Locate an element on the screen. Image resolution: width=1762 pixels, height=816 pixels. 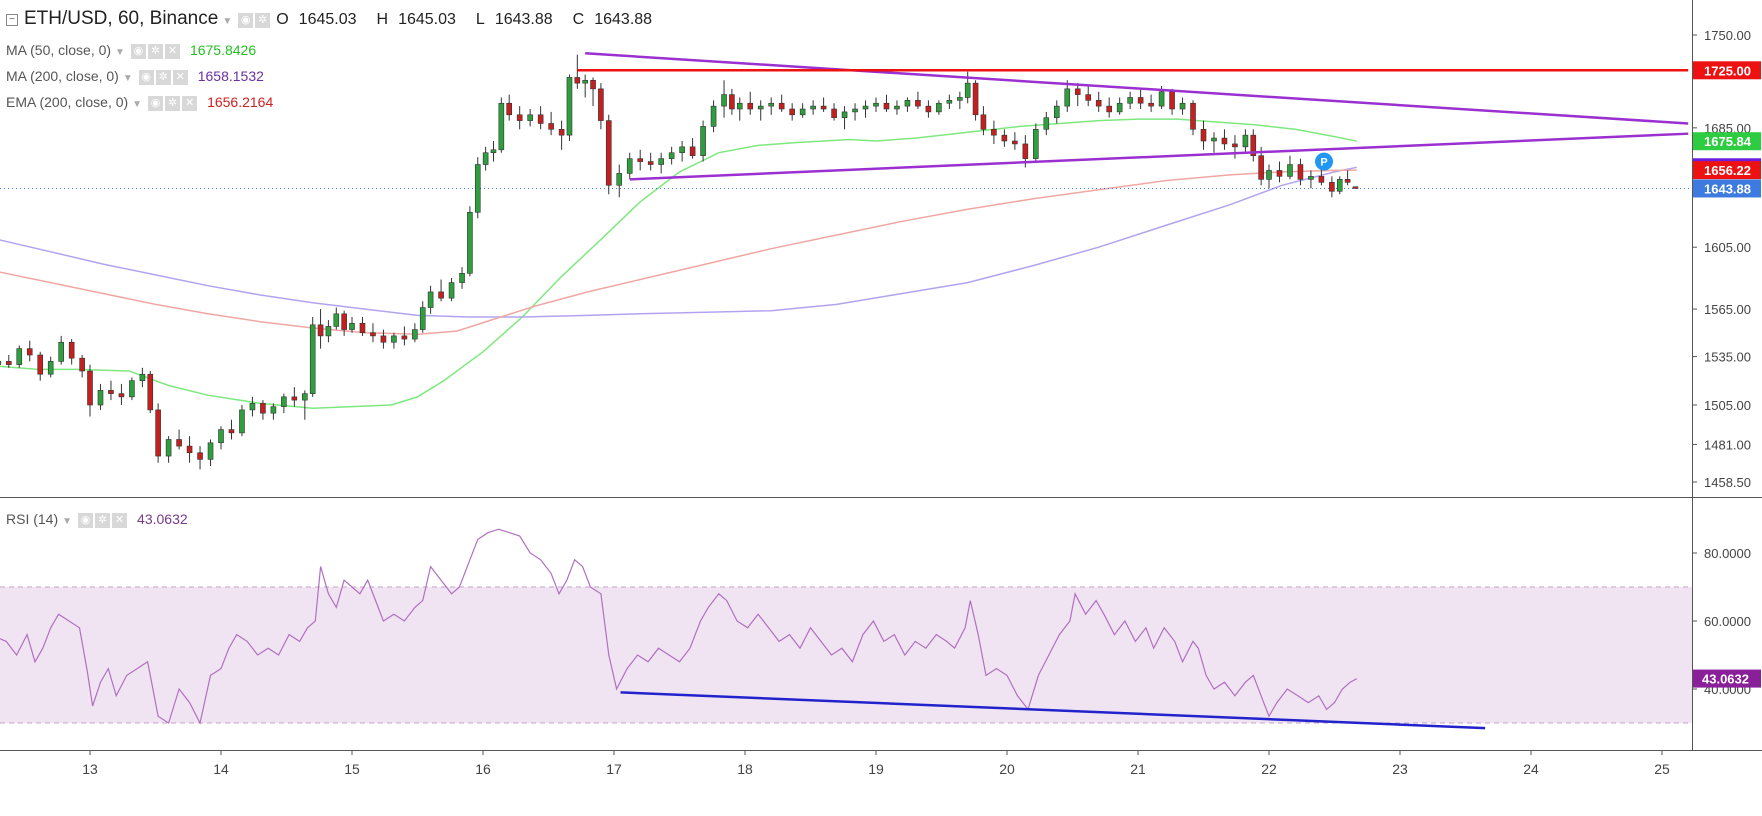
indicator-label: MA (50, close, 0) is located at coordinates (59, 50).